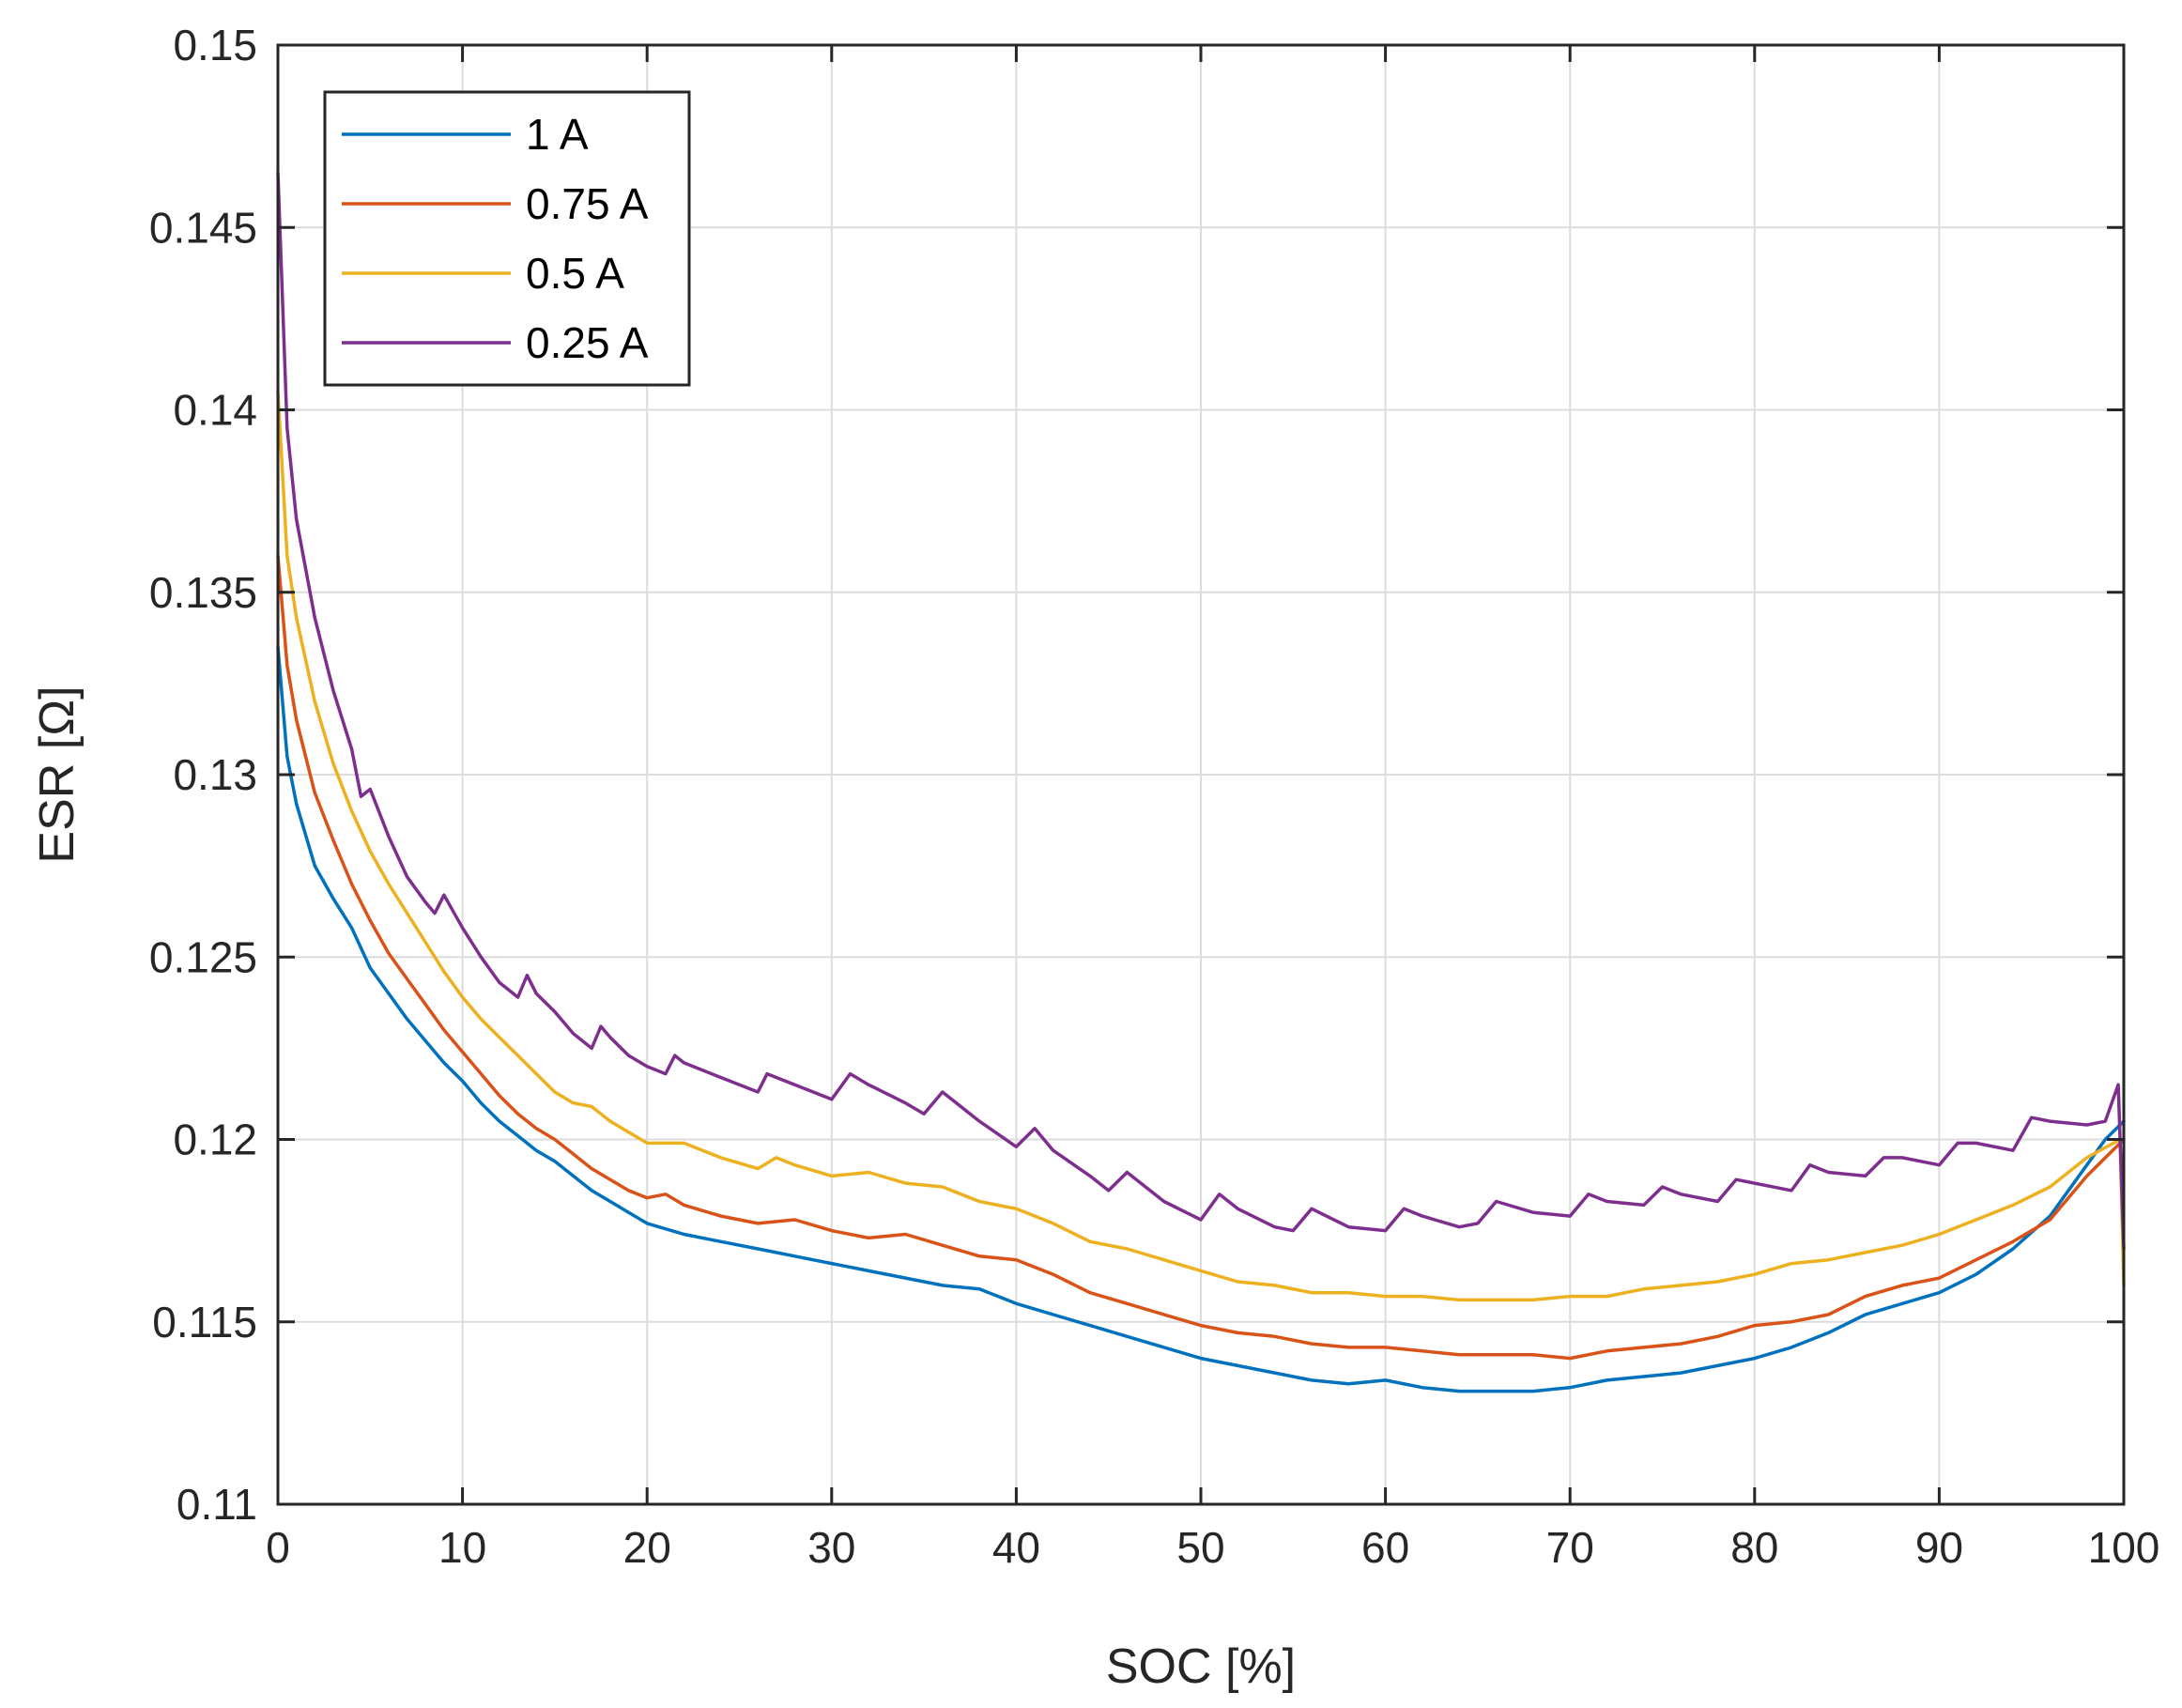 This screenshot has height=1708, width=2182. What do you see at coordinates (215, 774) in the screenshot?
I see `y-tick-label: 0.13` at bounding box center [215, 774].